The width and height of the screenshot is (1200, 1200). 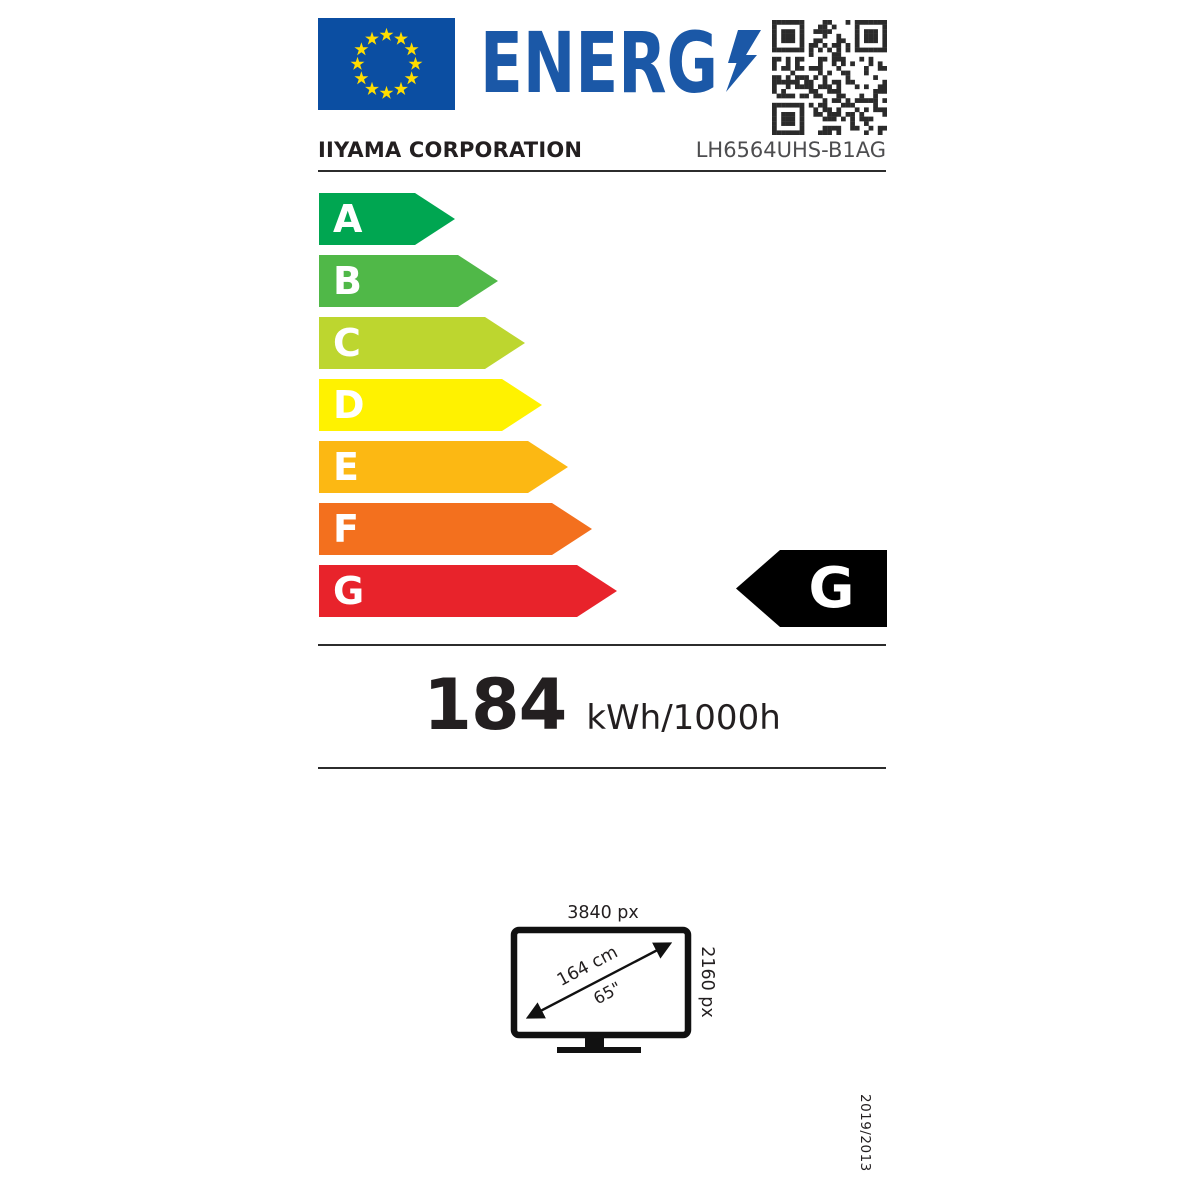 What do you see at coordinates (387, 219) in the screenshot?
I see `class-arrow-a: A` at bounding box center [387, 219].